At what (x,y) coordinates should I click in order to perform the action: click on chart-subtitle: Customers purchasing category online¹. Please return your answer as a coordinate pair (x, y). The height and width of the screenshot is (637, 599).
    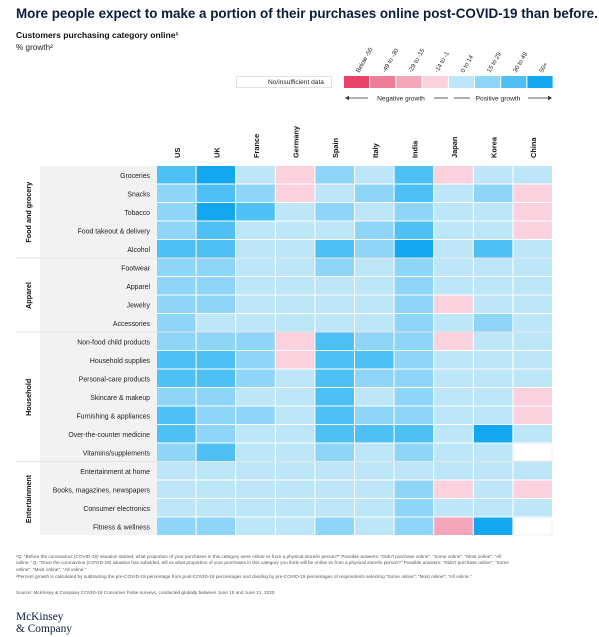
    Looking at the image, I should click on (97, 35).